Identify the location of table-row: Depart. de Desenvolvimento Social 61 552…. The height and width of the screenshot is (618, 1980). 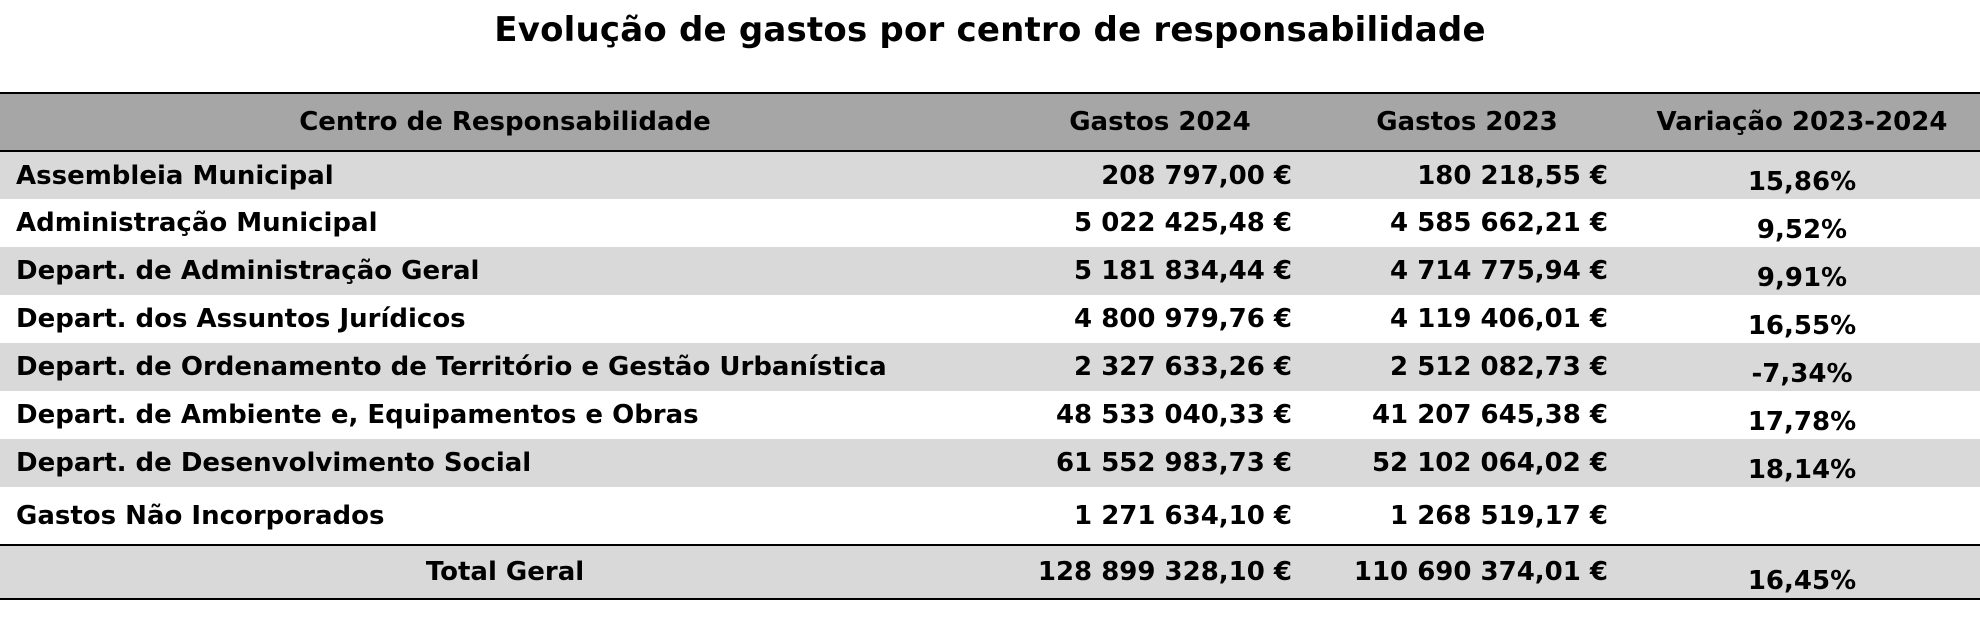
(990, 463).